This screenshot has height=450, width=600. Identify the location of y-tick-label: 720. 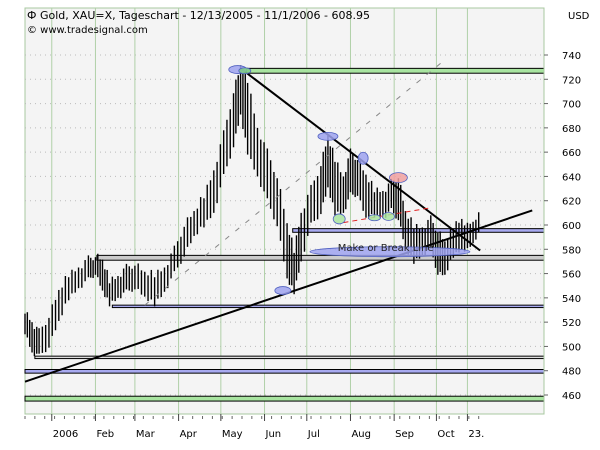
(571, 80).